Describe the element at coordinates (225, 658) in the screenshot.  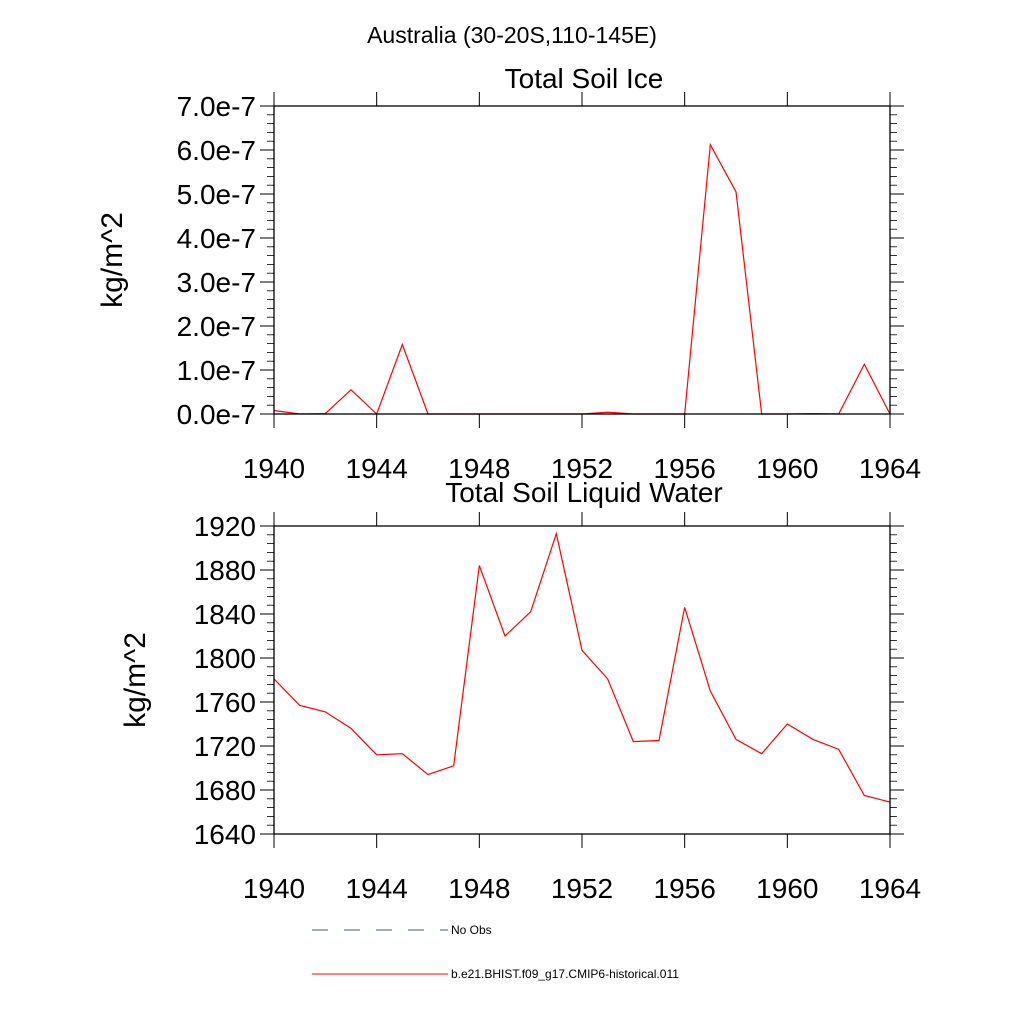
I see `y-tick-label: 1800` at that location.